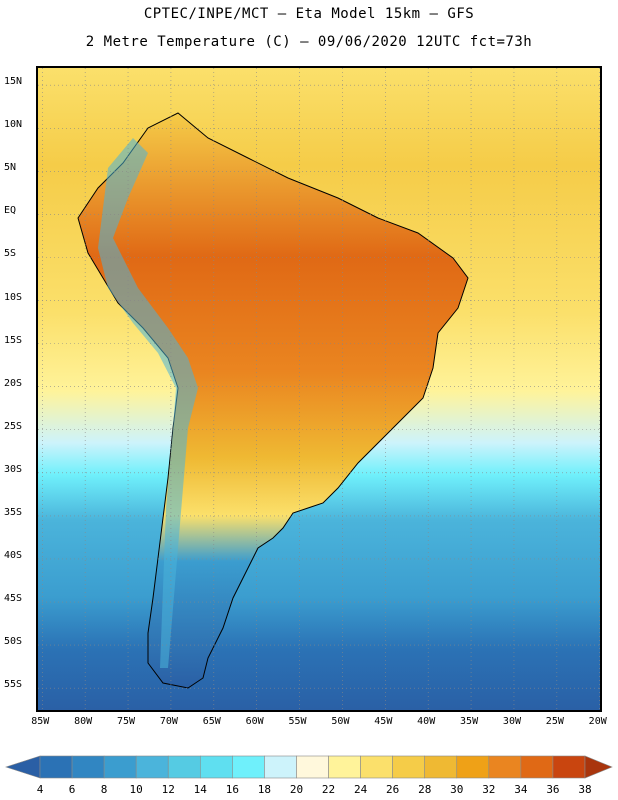 Image resolution: width=618 pixels, height=800 pixels. Describe the element at coordinates (554, 721) in the screenshot. I see `longitude-tick-label: 25W` at that location.